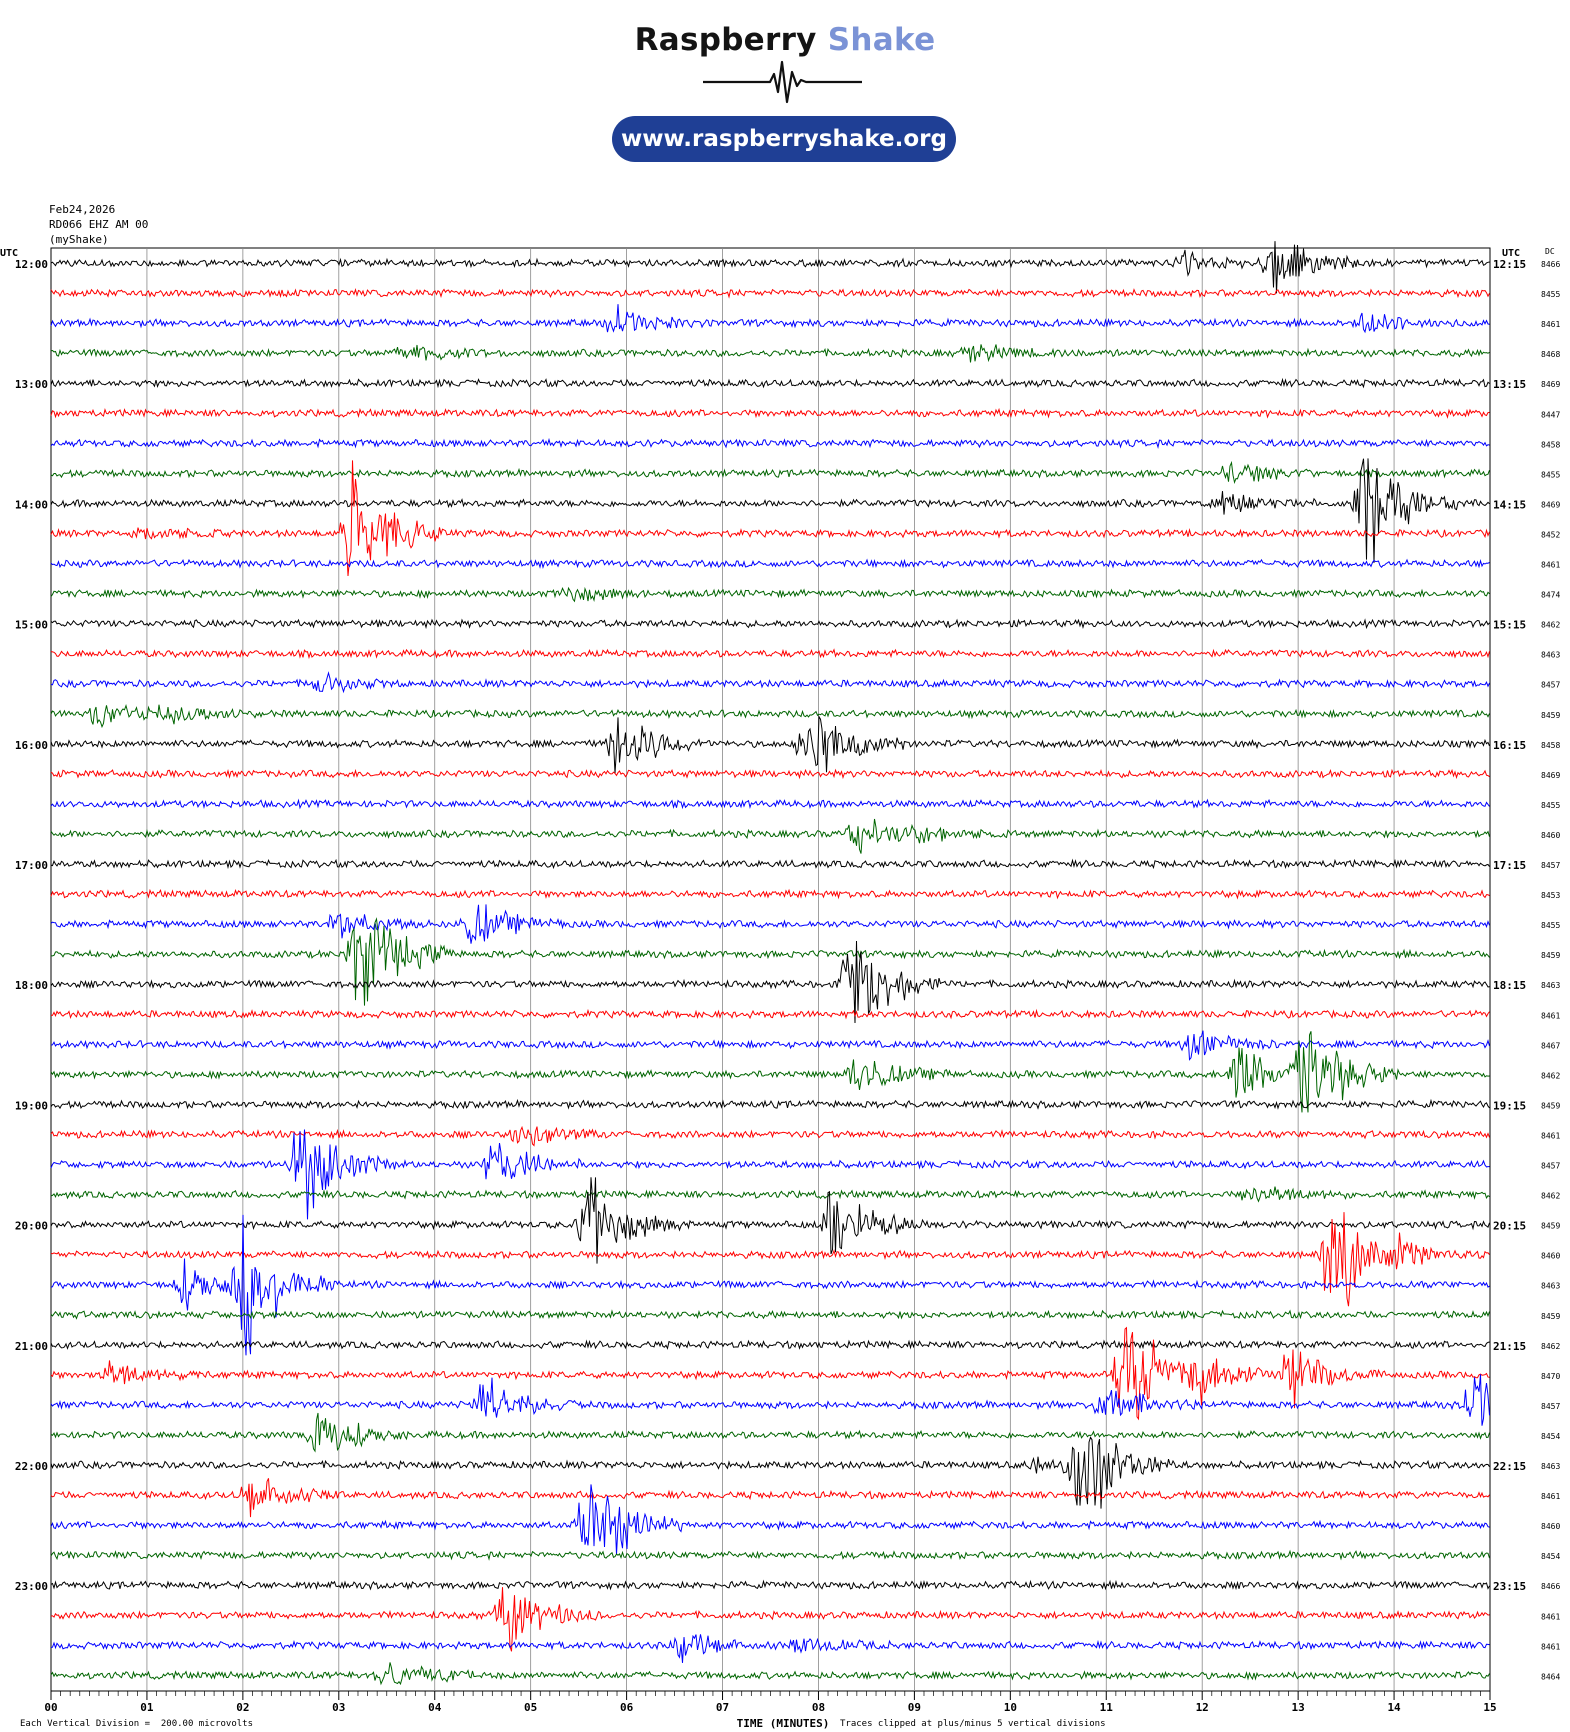  Describe the element at coordinates (31, 504) in the screenshot. I see `left-hour-label: 14:00` at that location.